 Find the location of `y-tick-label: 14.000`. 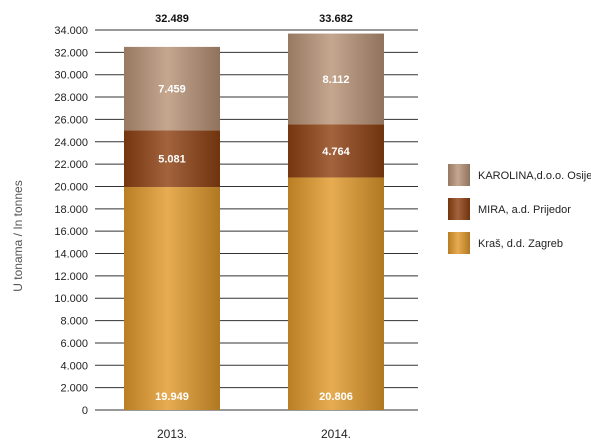

y-tick-label: 14.000 is located at coordinates (71, 255).